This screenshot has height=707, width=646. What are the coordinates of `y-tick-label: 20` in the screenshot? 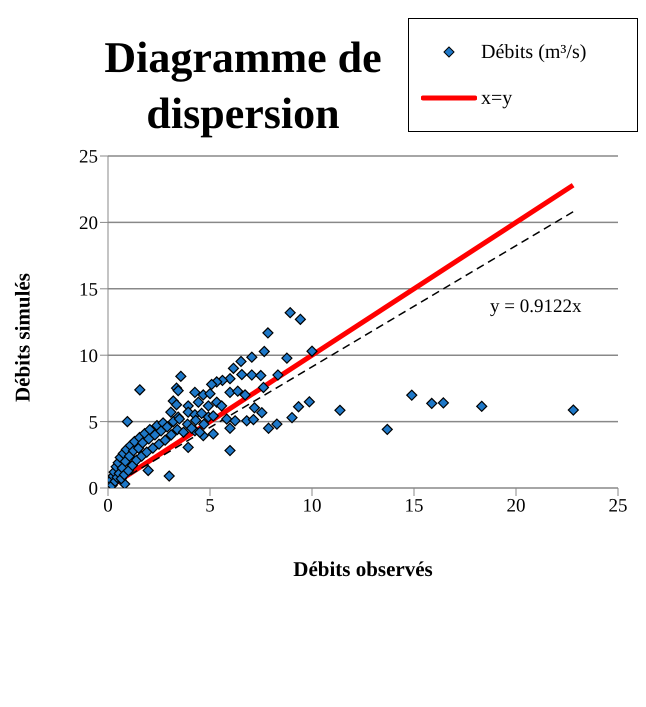 It's located at (88, 223).